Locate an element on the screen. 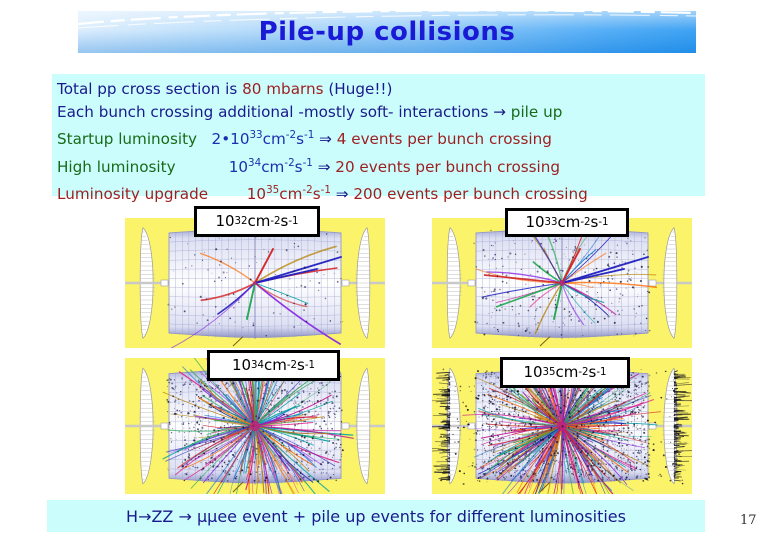 This screenshot has width=780, height=540. line2-pileup-label: pile up is located at coordinates (534, 112).